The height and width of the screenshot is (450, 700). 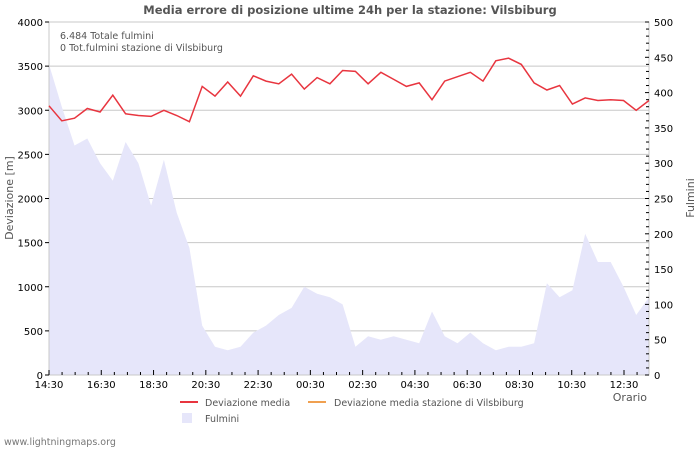 I want to click on svg-text: 200, so click(x=663, y=235).